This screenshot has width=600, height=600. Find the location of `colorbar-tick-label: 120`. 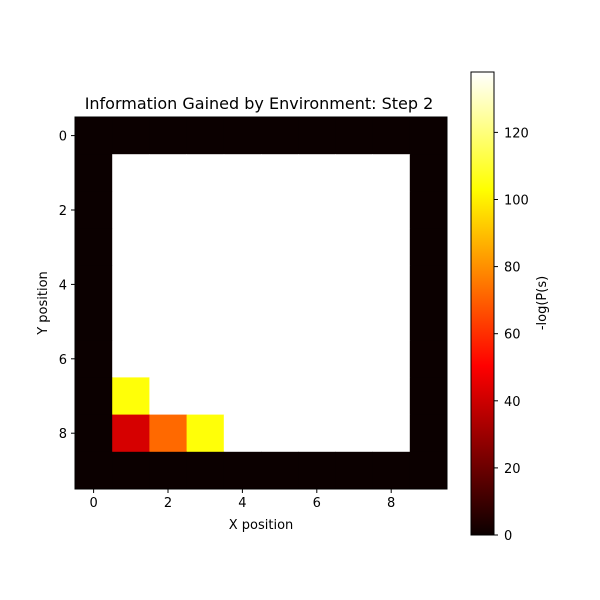

colorbar-tick-label: 120 is located at coordinates (516, 133).